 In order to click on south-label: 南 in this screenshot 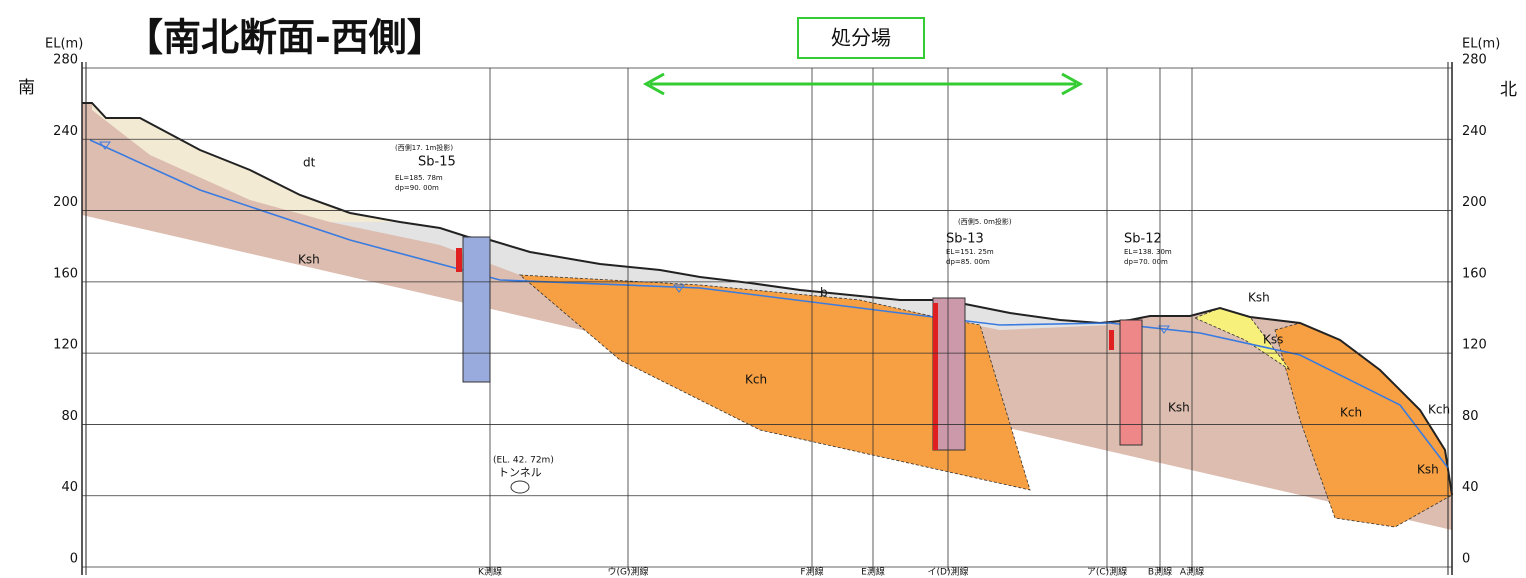, I will do `click(26, 88)`.